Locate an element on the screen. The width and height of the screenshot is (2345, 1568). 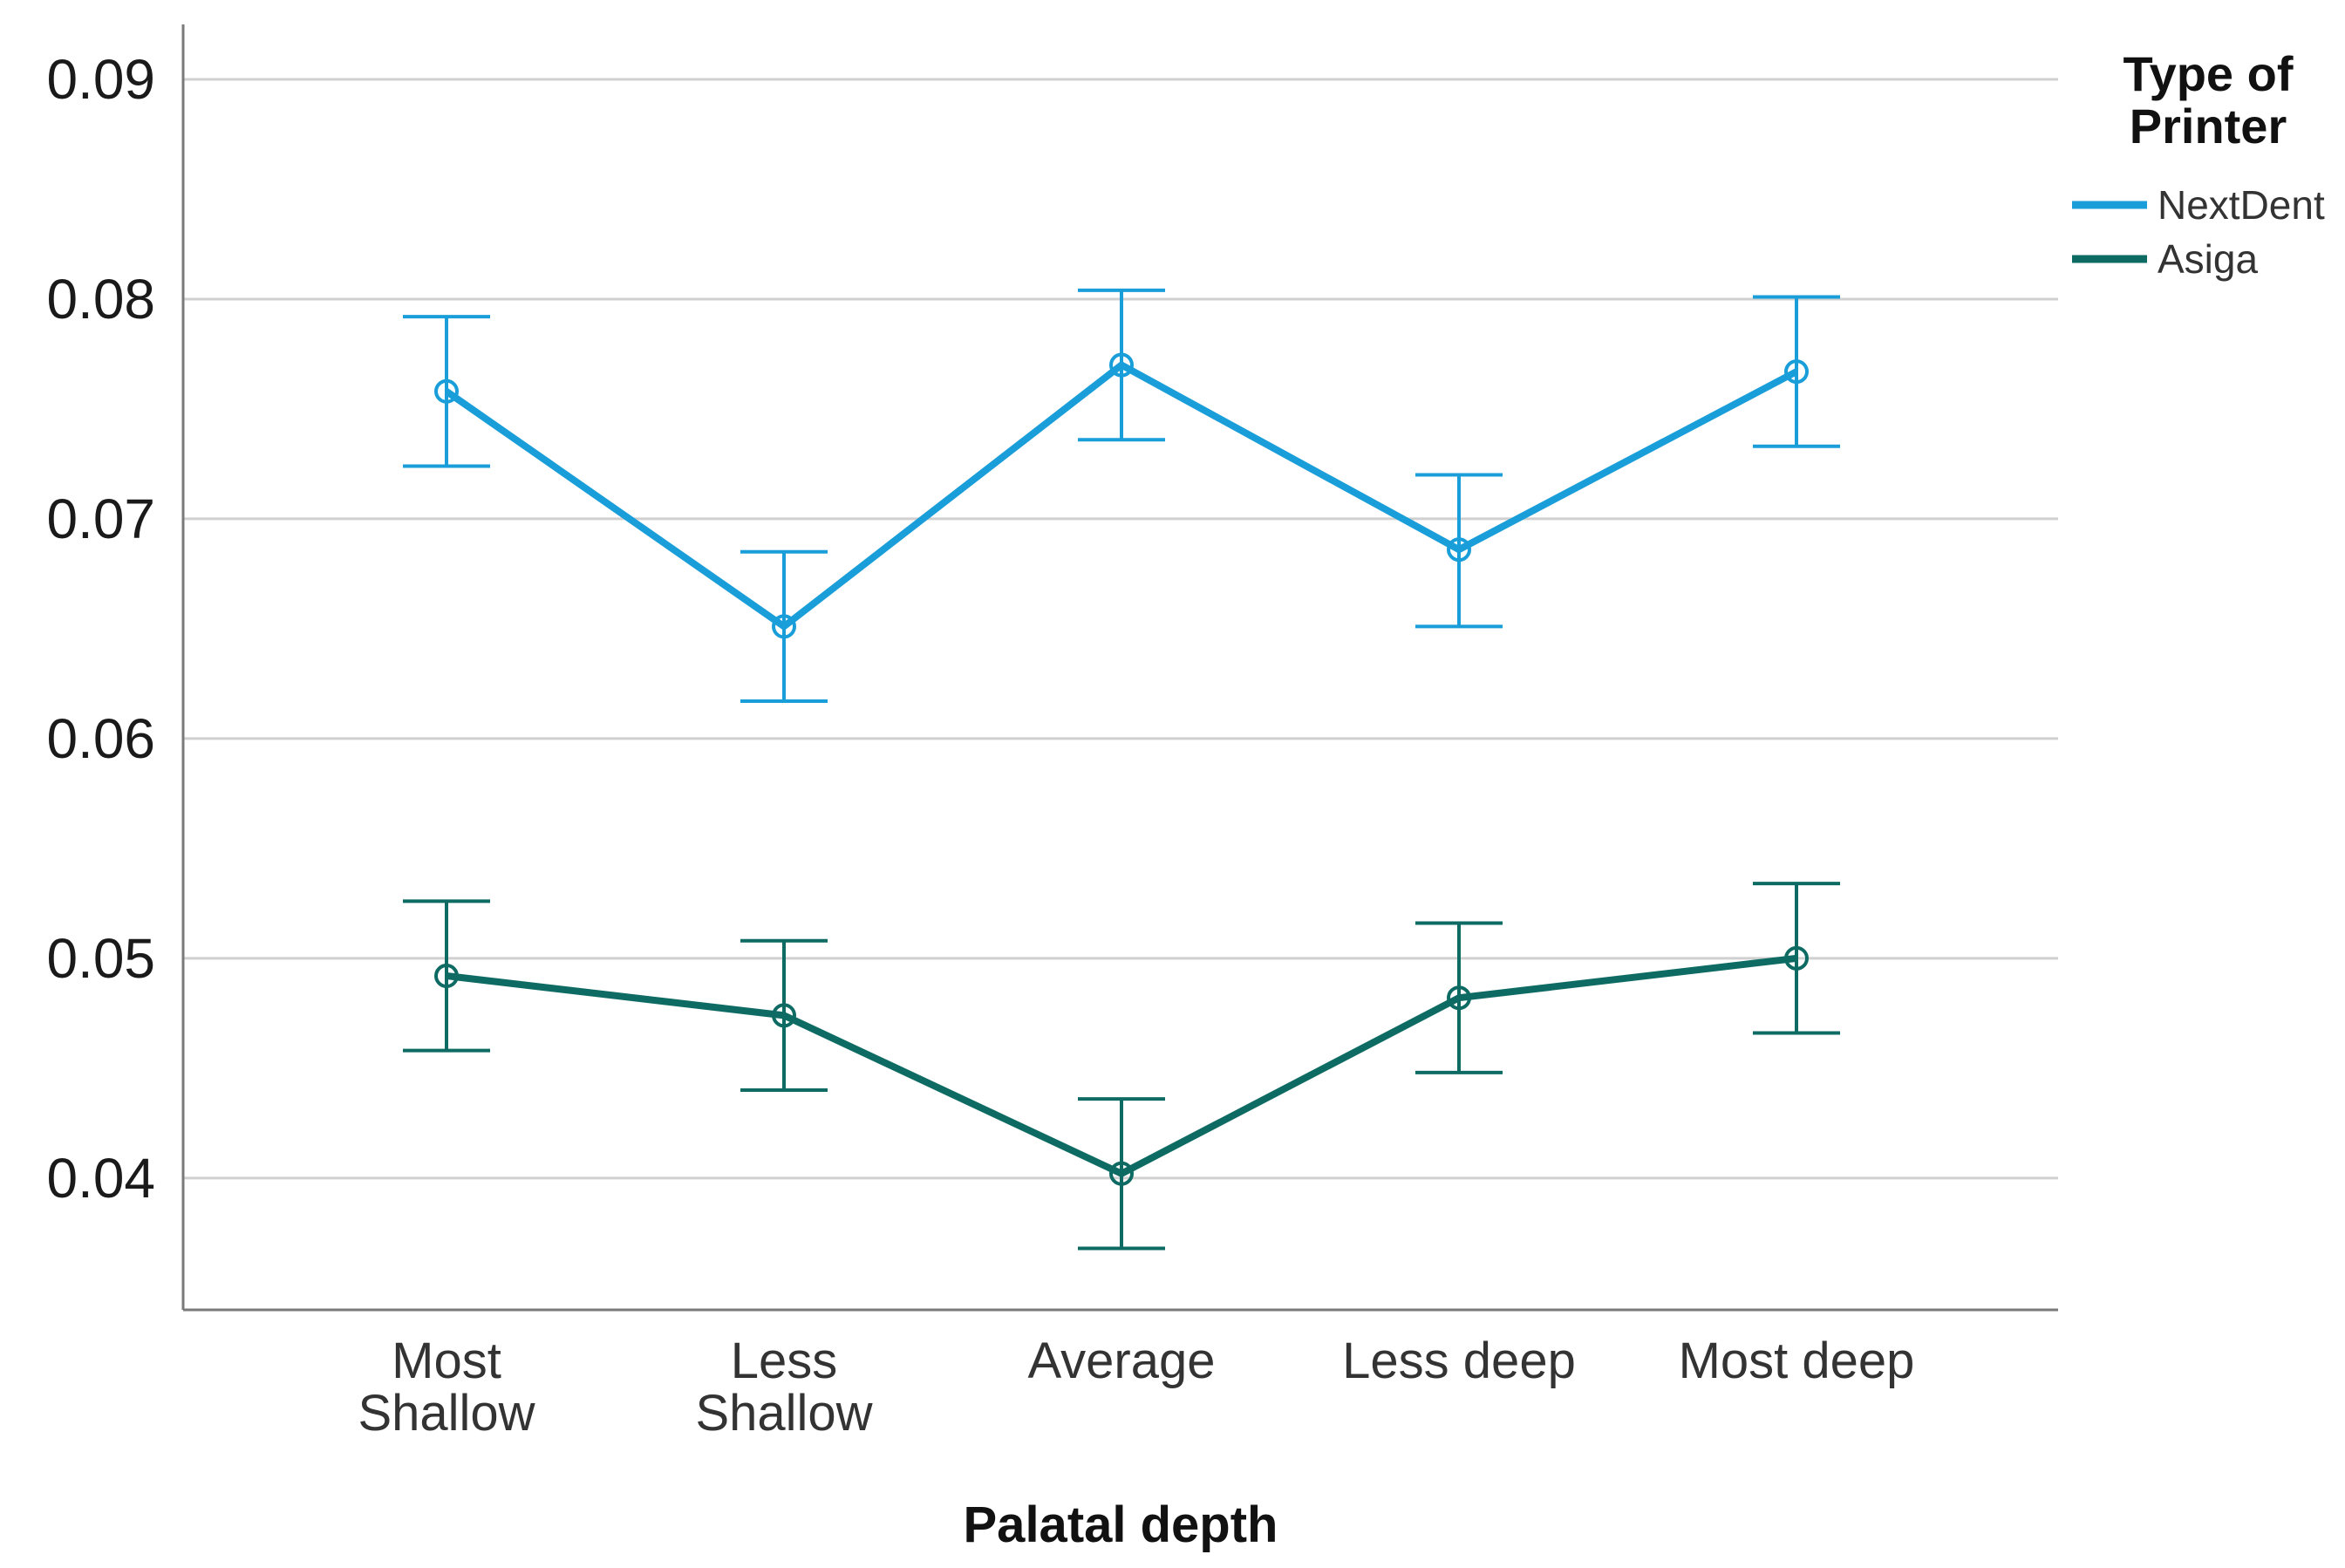
y-tick-label: 0.09 is located at coordinates (100, 79).